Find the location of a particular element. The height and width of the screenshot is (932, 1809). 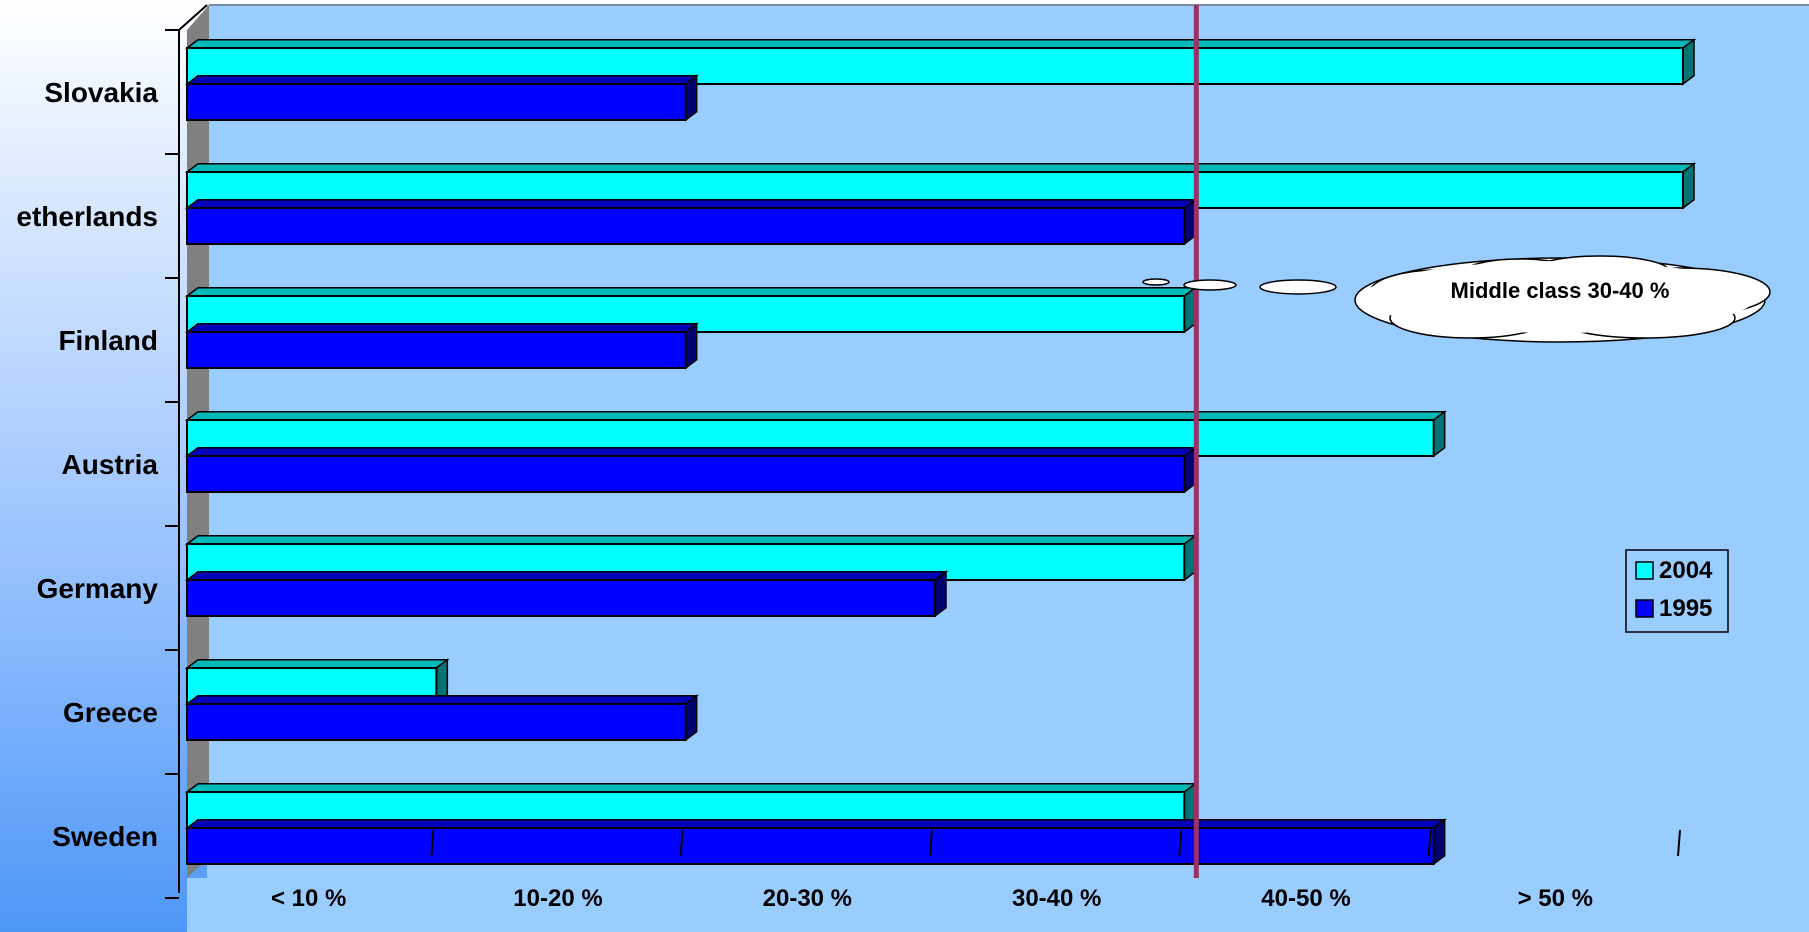

bar-1995-slovakia is located at coordinates (441, 98).